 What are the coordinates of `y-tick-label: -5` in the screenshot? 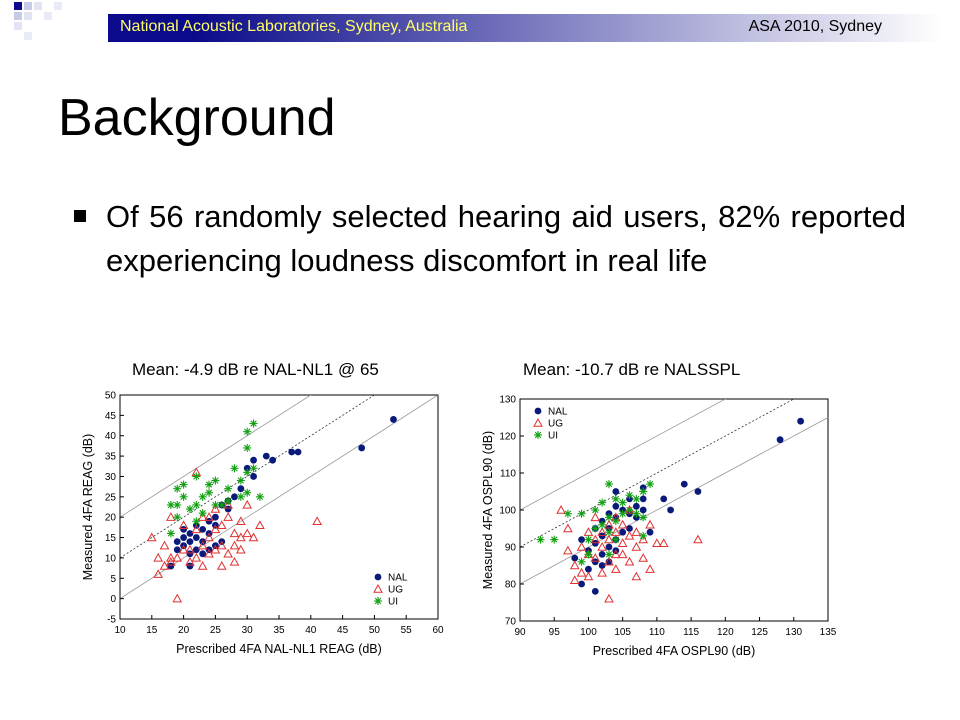 It's located at (111, 620).